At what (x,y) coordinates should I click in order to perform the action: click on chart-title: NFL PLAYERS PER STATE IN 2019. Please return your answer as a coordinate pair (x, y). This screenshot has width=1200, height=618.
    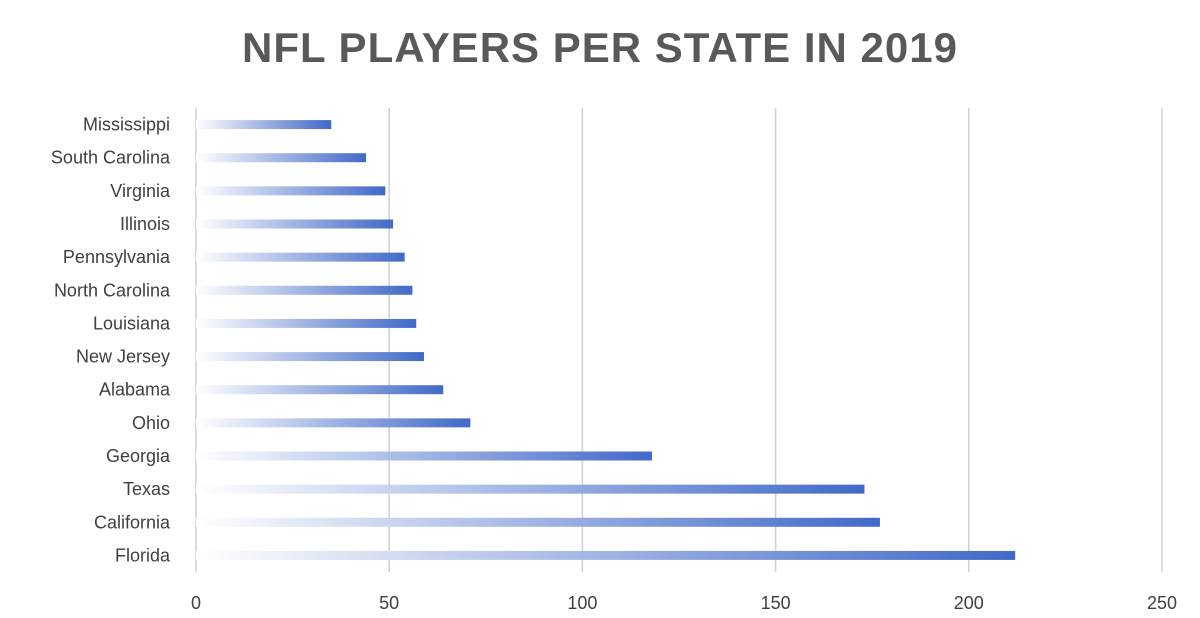
    Looking at the image, I should click on (600, 47).